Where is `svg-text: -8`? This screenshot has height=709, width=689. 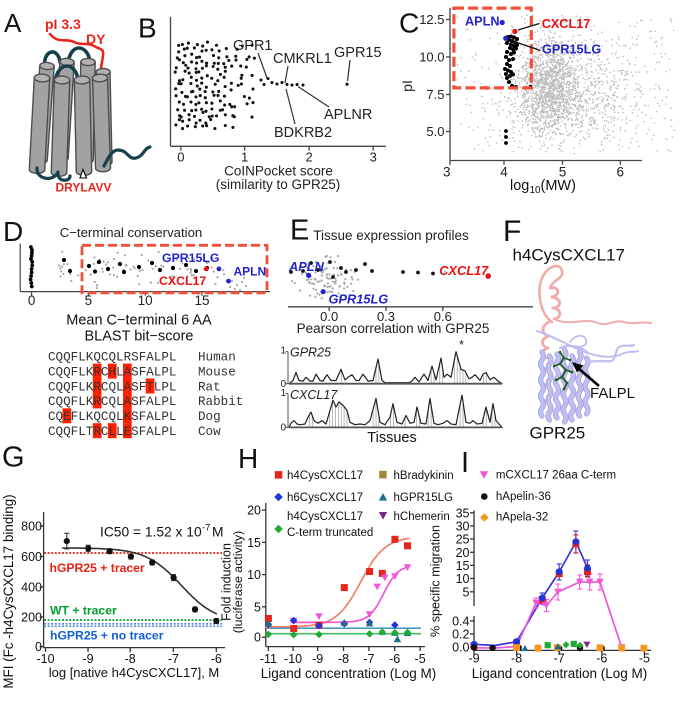 svg-text: -8 is located at coordinates (516, 659).